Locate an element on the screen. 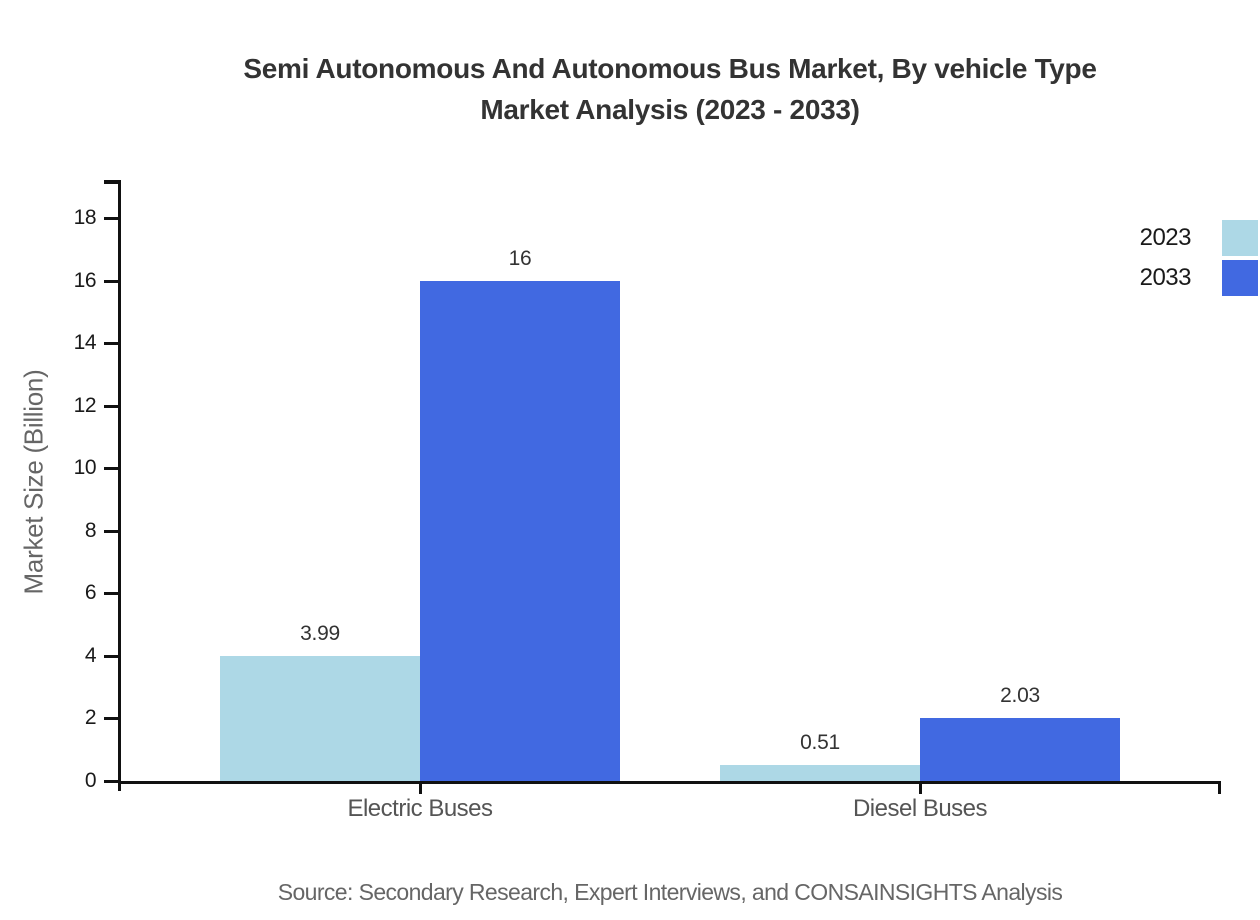  bar-2023-electric-buses is located at coordinates (320, 718).